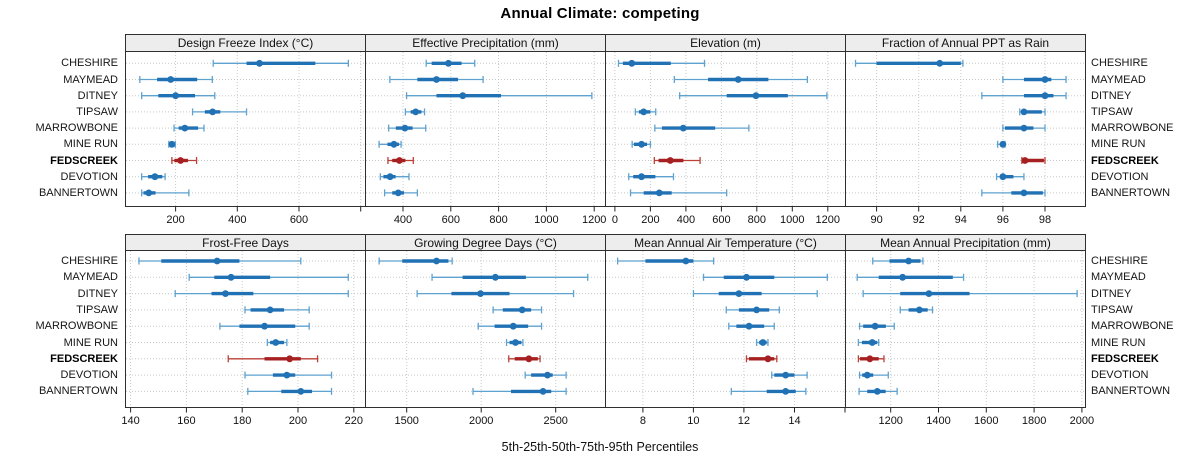  I want to click on site-label-left: MARROWBONE, so click(77, 326).